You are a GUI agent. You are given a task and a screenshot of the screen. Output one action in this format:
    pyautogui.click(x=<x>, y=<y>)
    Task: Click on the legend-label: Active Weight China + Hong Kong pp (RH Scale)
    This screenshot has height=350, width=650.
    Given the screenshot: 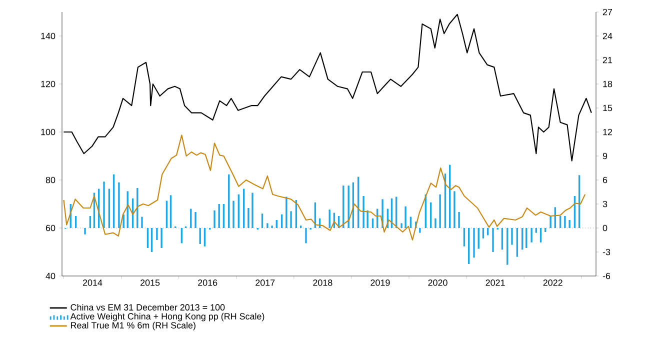 What is the action you would take?
    pyautogui.click(x=167, y=317)
    